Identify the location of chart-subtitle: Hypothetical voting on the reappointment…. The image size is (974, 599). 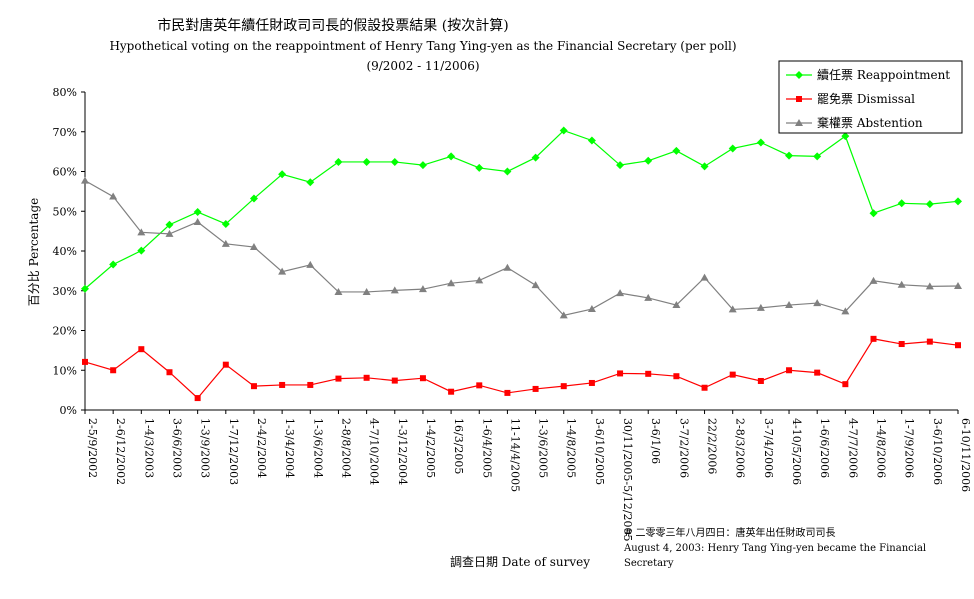
(422, 46).